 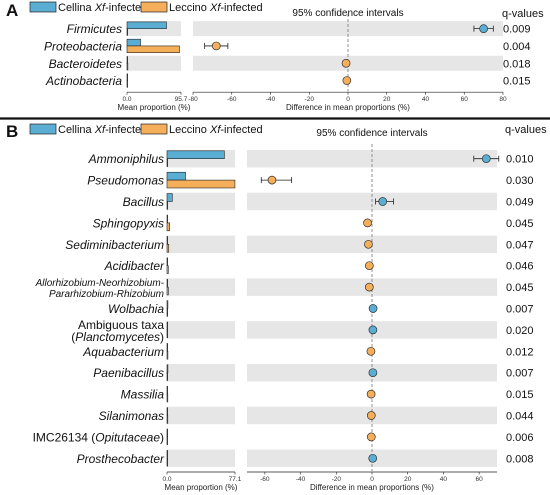 I want to click on q-value: 0.015, so click(x=520, y=395).